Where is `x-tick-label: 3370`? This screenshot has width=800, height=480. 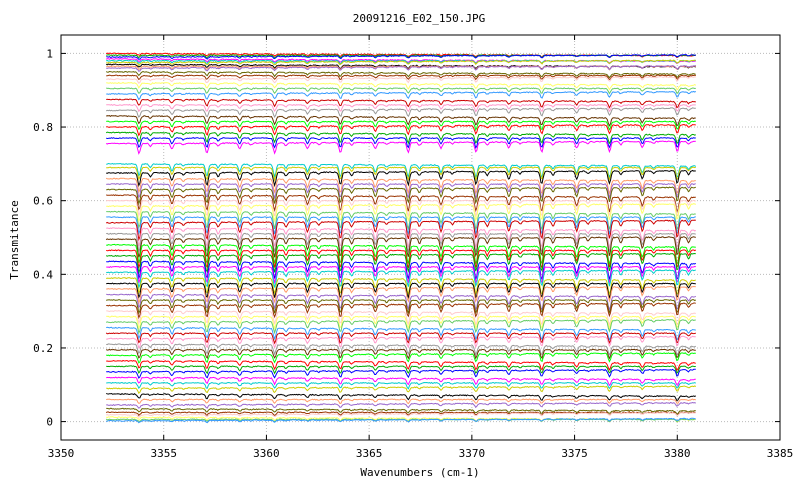 x-tick-label: 3370 is located at coordinates (472, 453).